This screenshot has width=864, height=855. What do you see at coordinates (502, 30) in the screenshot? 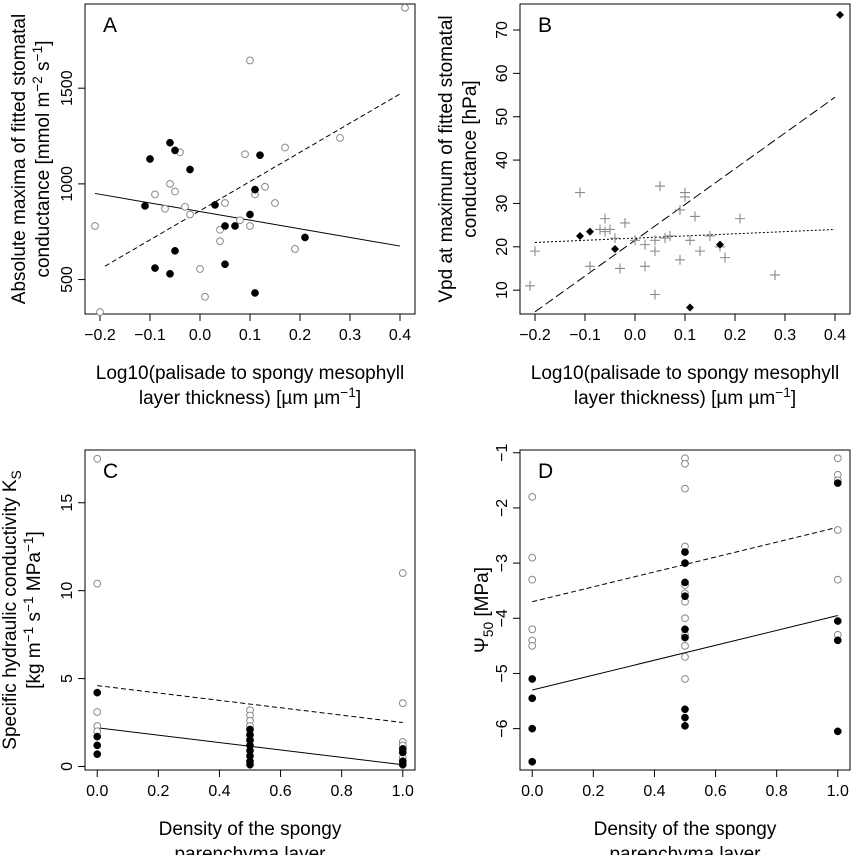
I see `y-tick-label: 70` at bounding box center [502, 30].